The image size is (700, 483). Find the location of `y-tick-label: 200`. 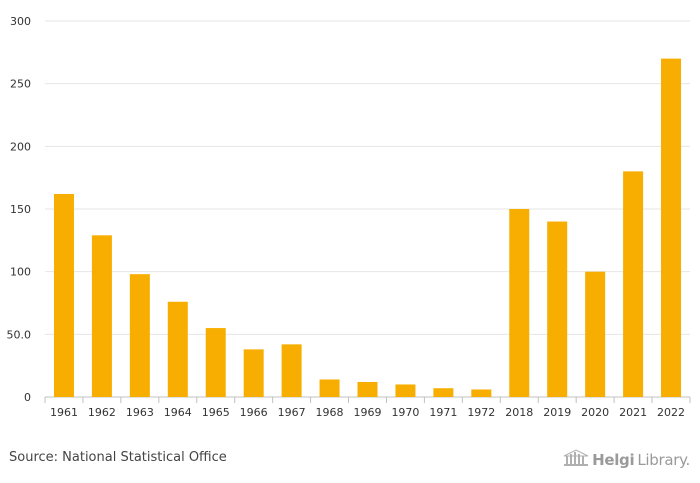

y-tick-label: 200 is located at coordinates (20, 146).